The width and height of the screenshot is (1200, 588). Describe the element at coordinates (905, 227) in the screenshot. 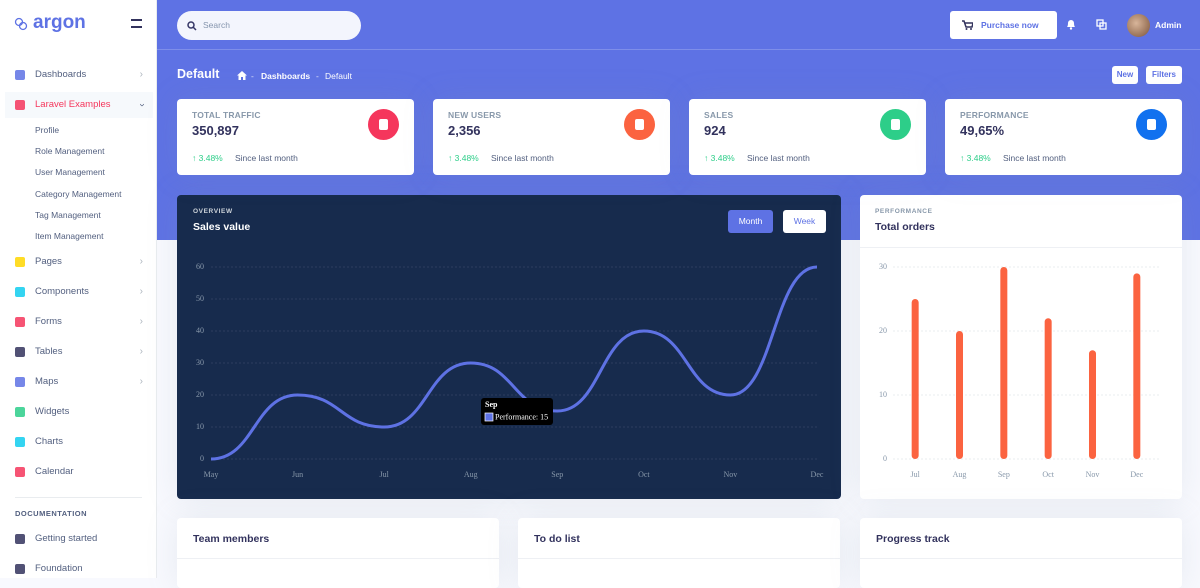

I see `card-title: Total orders` at that location.